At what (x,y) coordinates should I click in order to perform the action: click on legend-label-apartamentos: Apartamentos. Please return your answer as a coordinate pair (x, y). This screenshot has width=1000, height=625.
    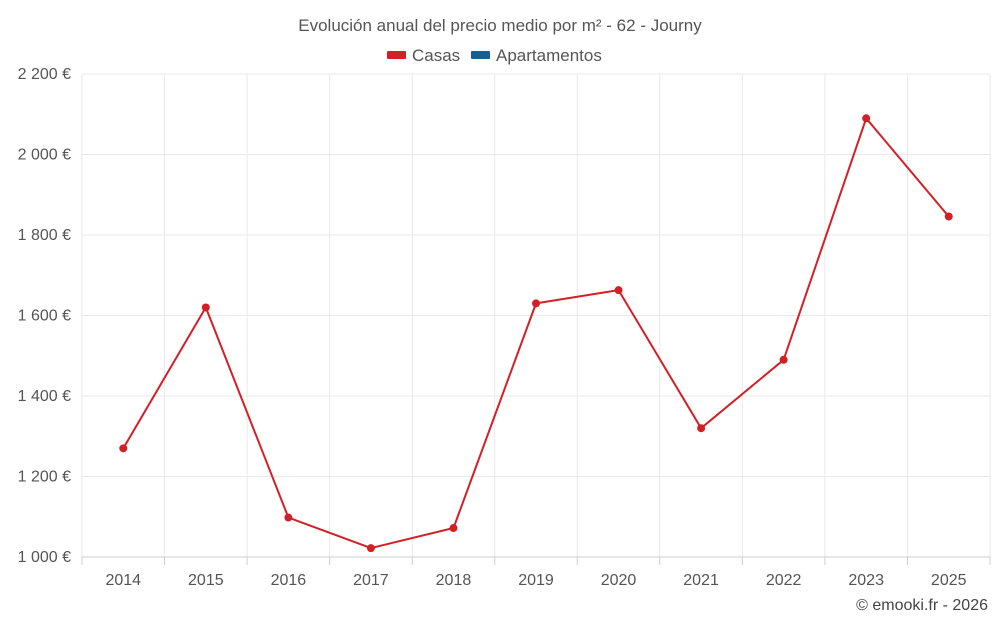
    Looking at the image, I should click on (549, 55).